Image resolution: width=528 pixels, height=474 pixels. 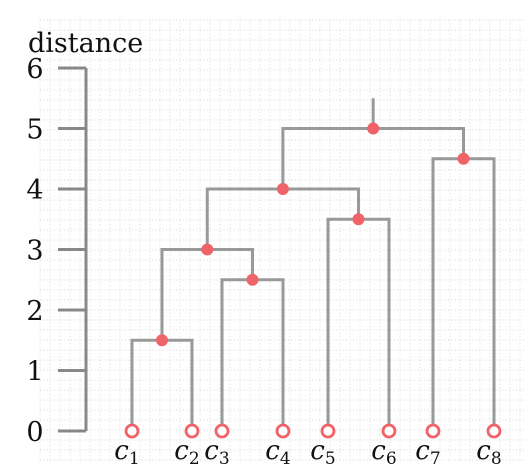 I want to click on leaf-label-subscript: 2, so click(x=194, y=459).